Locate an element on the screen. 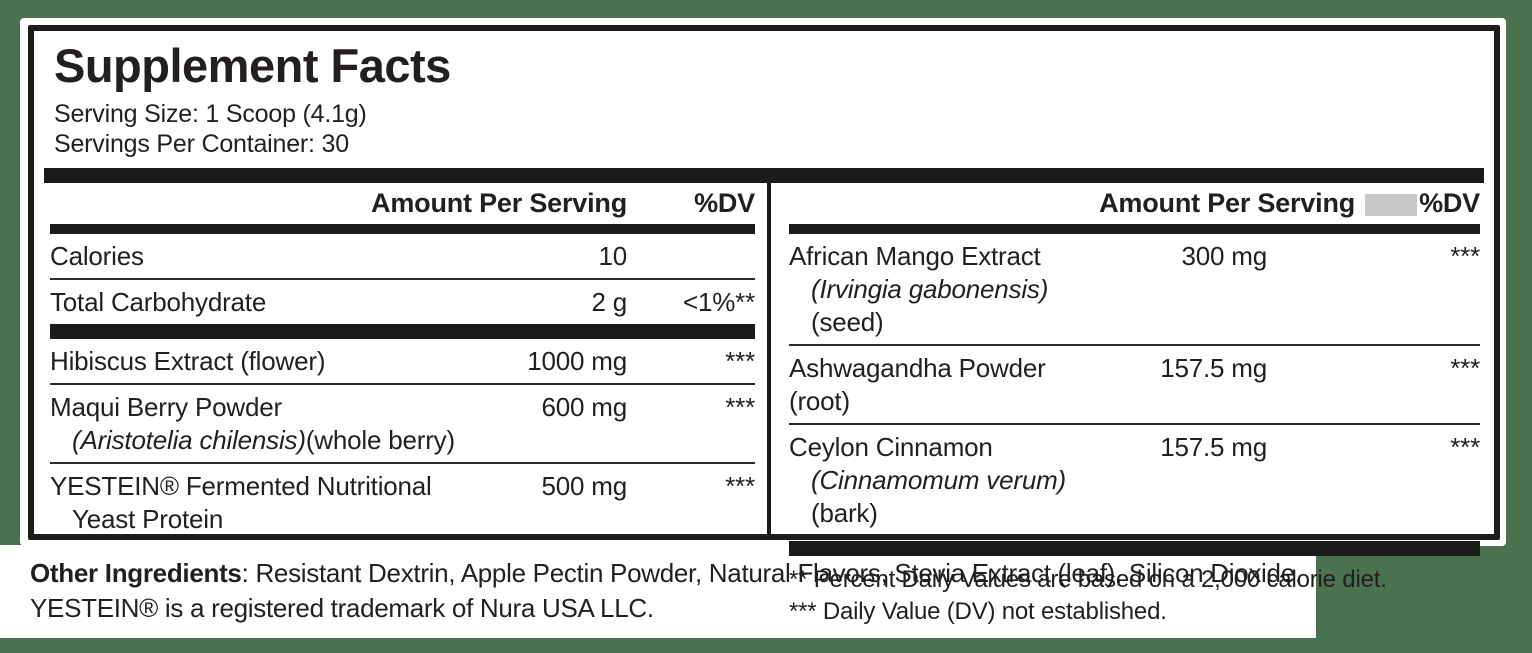  table-row: Calories 10 is located at coordinates (402, 256).